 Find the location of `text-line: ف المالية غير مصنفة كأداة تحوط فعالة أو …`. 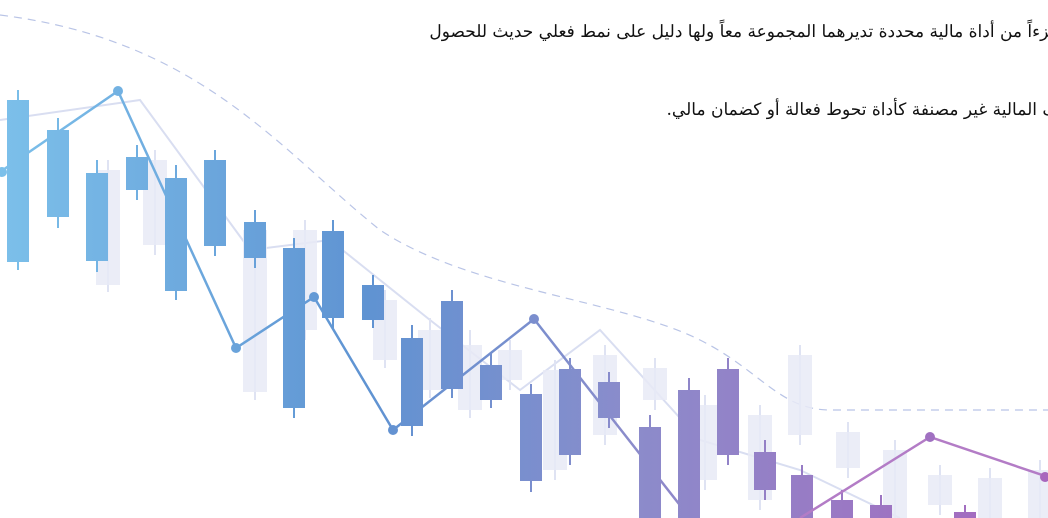

text-line: ف المالية غير مصنفة كأداة تحوط فعالة أو … is located at coordinates (857, 110).